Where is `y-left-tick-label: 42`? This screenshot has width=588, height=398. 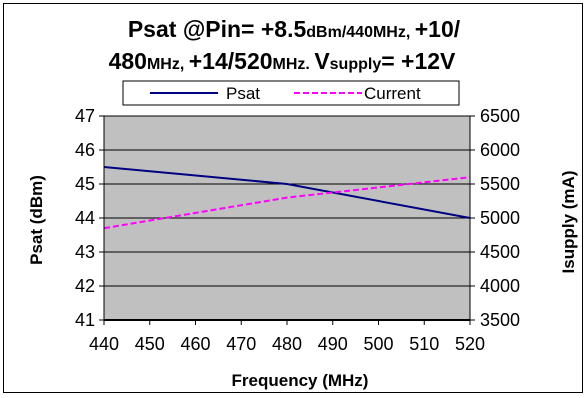 y-left-tick-label: 42 is located at coordinates (85, 286).